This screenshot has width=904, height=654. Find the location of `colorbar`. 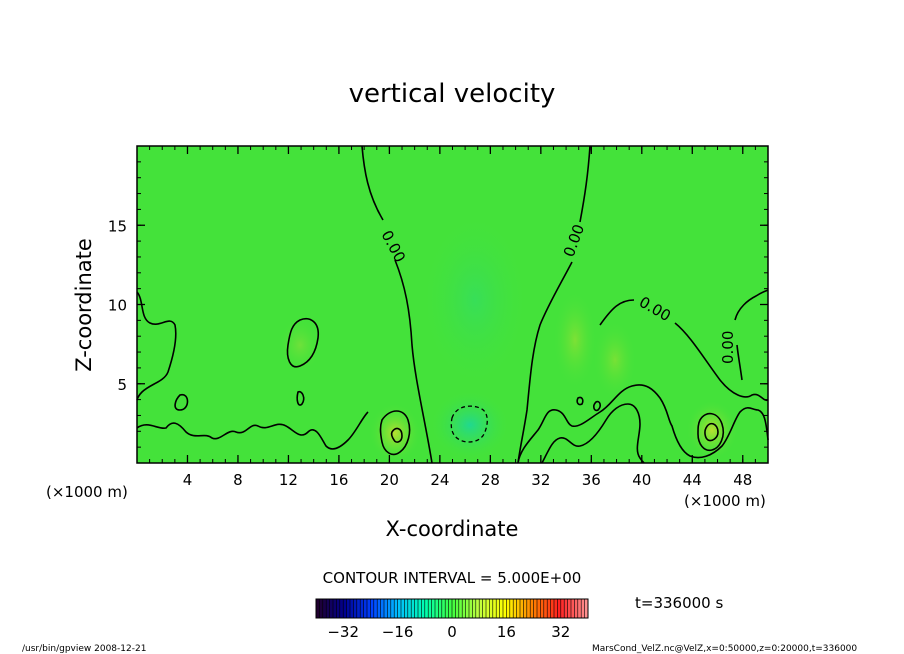

colorbar is located at coordinates (452, 608).